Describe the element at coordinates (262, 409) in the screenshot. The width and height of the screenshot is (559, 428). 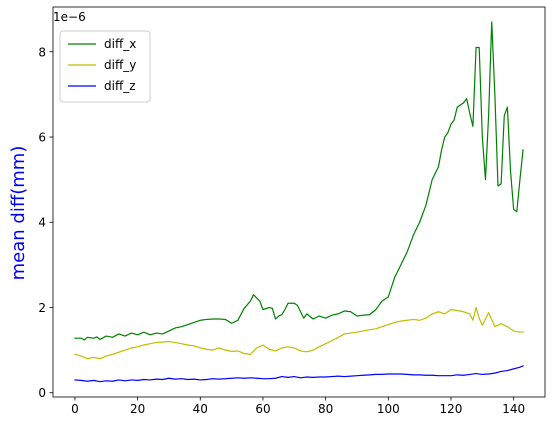
I see `x-tick-label: 60` at that location.